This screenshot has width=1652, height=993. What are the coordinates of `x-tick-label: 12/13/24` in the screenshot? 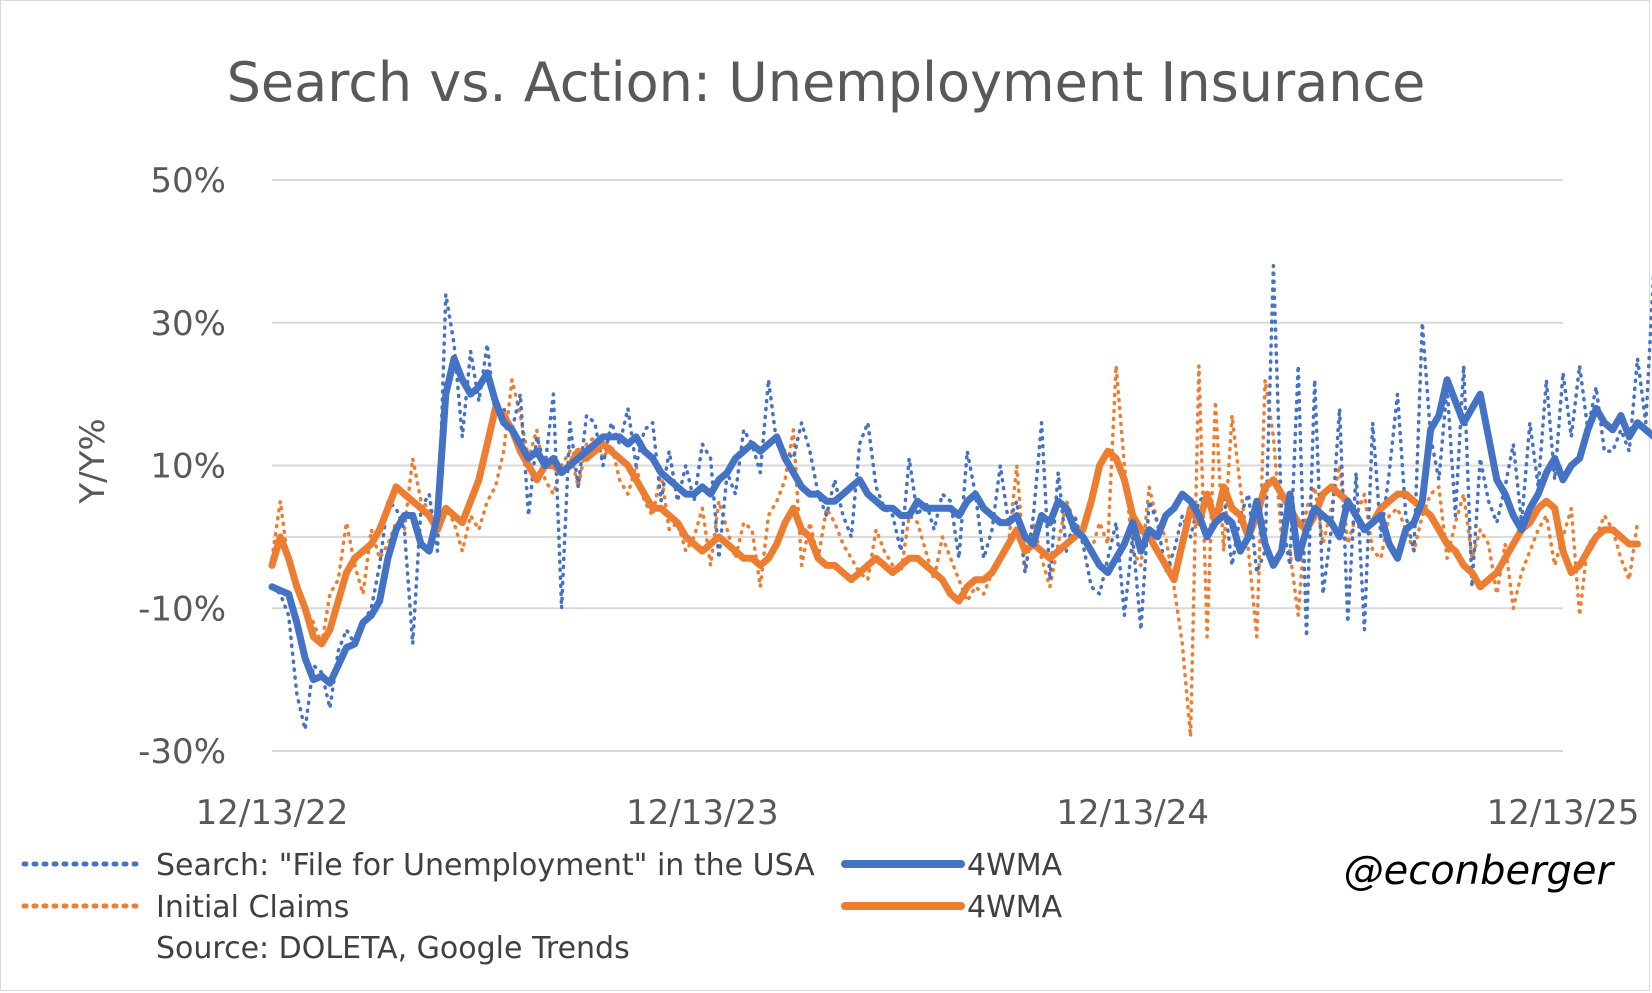 It's located at (1132, 813).